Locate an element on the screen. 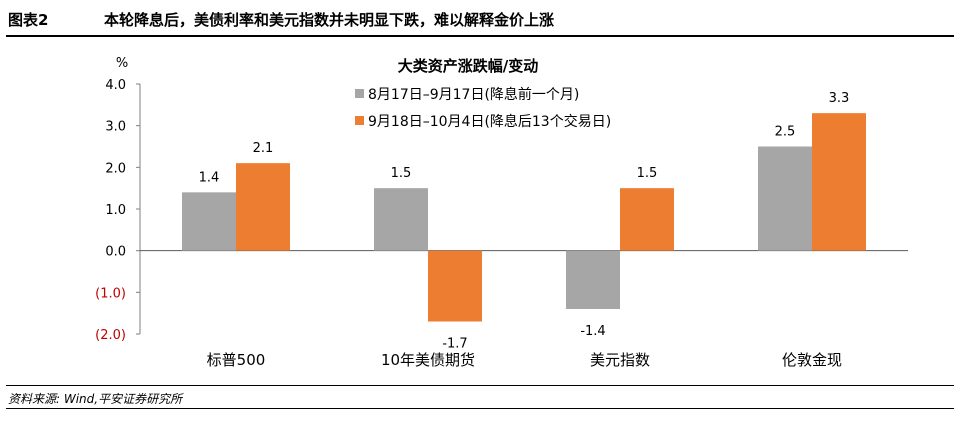 The height and width of the screenshot is (421, 960). x-category-label: 伦敦金现 is located at coordinates (812, 360).